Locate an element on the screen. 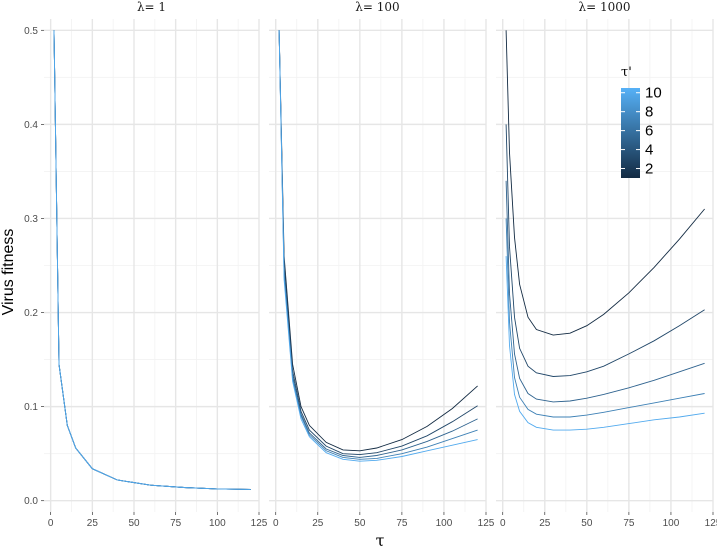  x-axis-title: τ is located at coordinates (380, 540).